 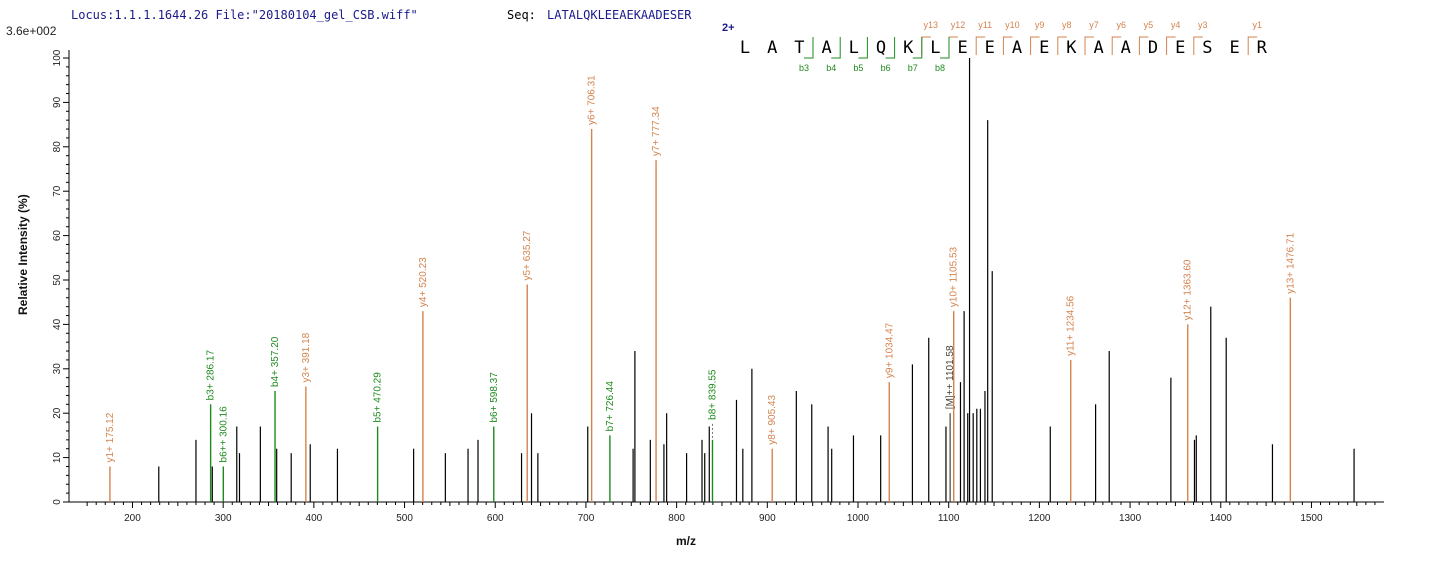 What do you see at coordinates (223, 434) in the screenshot?
I see `peak-label: b6++ 300.16` at bounding box center [223, 434].